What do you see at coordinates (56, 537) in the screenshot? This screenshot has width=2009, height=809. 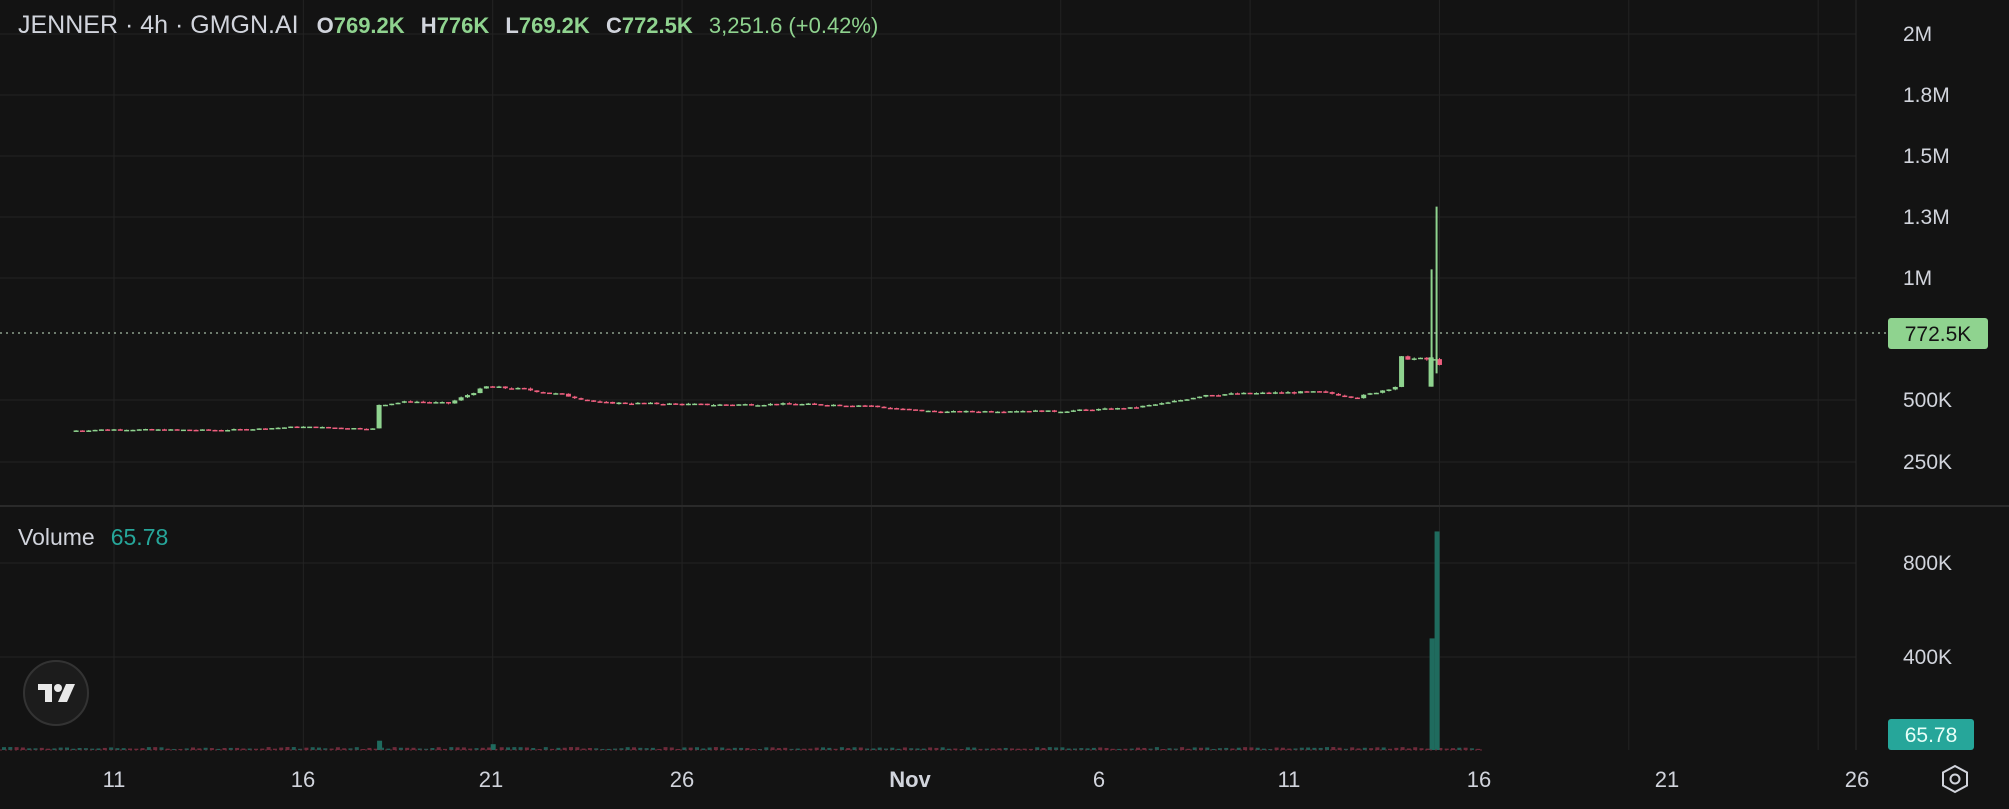 I see `volume-label: Volume` at bounding box center [56, 537].